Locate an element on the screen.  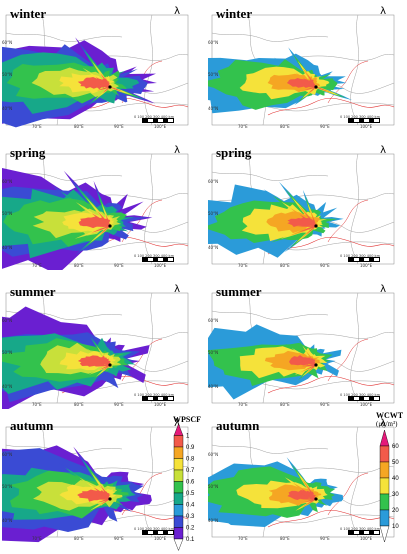
season-label: summer is located at coordinates (33, 291).